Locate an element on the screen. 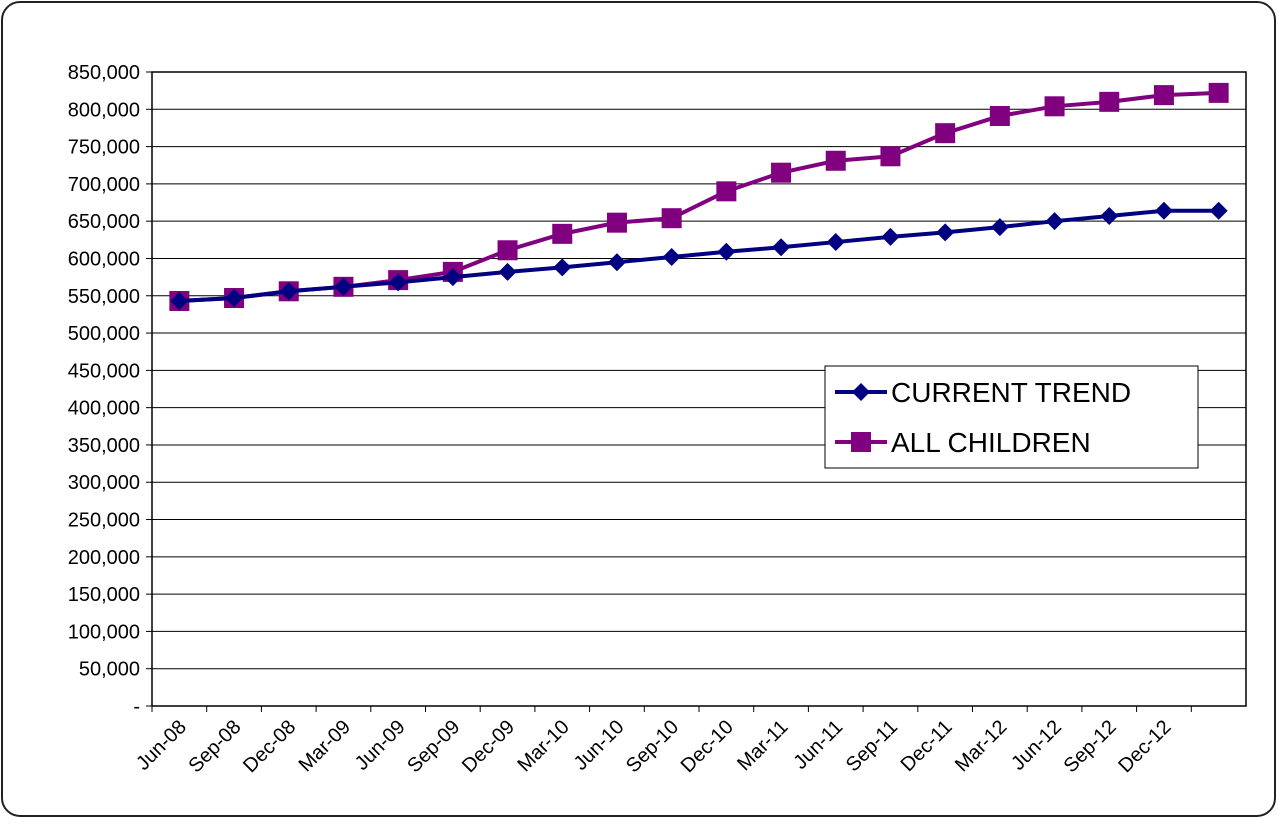 This screenshot has height=825, width=1279. legend-box is located at coordinates (1011, 417).